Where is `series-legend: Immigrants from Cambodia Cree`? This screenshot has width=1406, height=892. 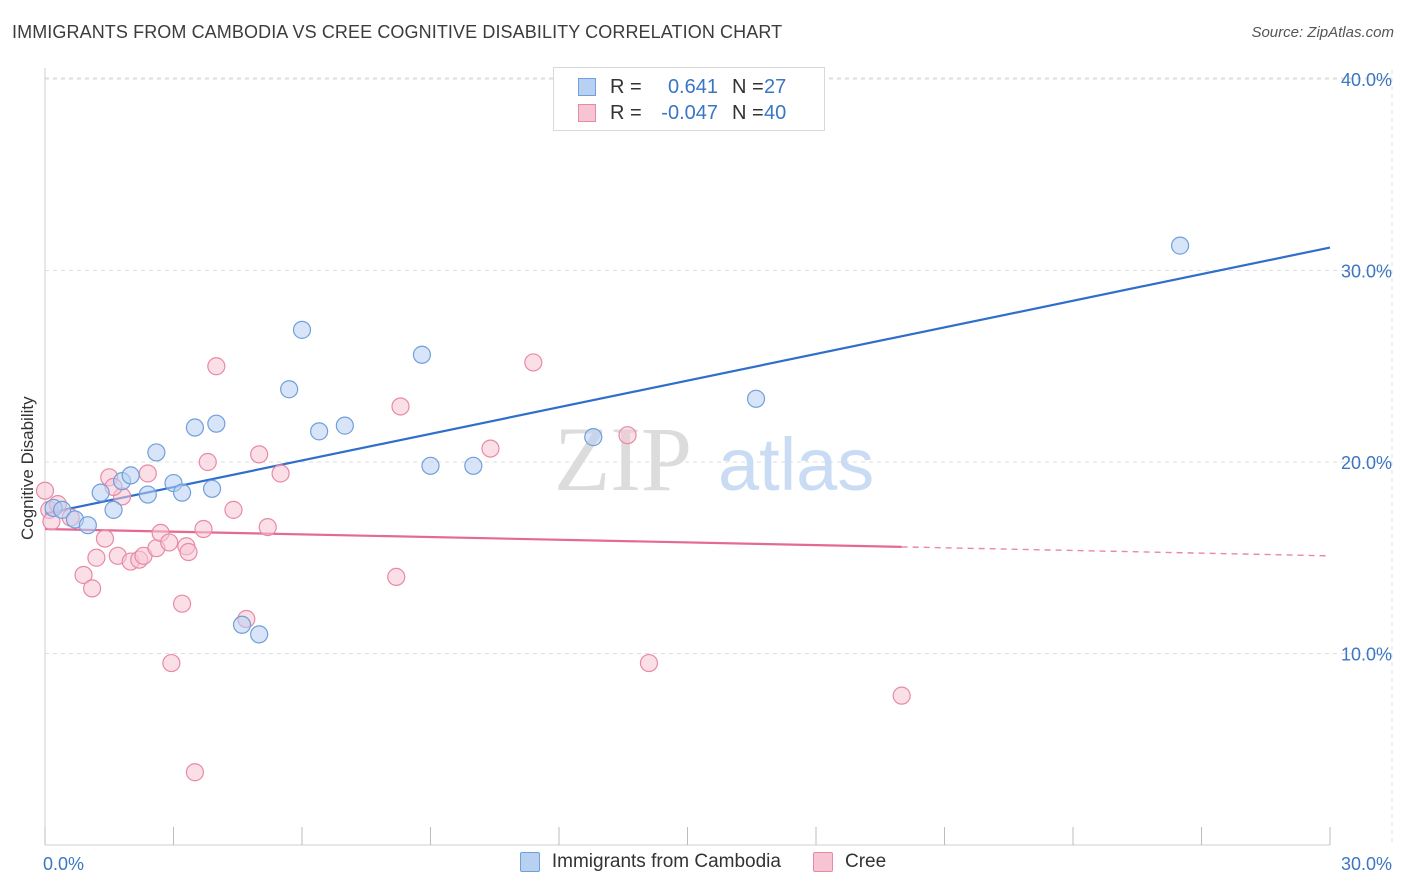
series-legend: Immigrants from Cambodia Cree is located at coordinates (703, 862).